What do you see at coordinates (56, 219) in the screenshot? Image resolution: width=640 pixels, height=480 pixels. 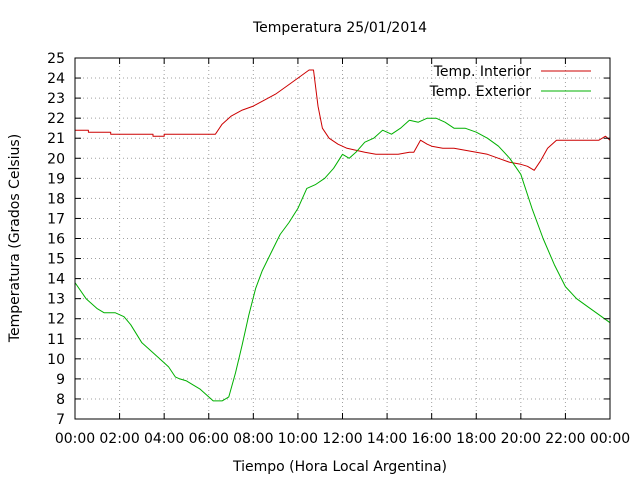 I see `y-tick-label: 17` at bounding box center [56, 219].